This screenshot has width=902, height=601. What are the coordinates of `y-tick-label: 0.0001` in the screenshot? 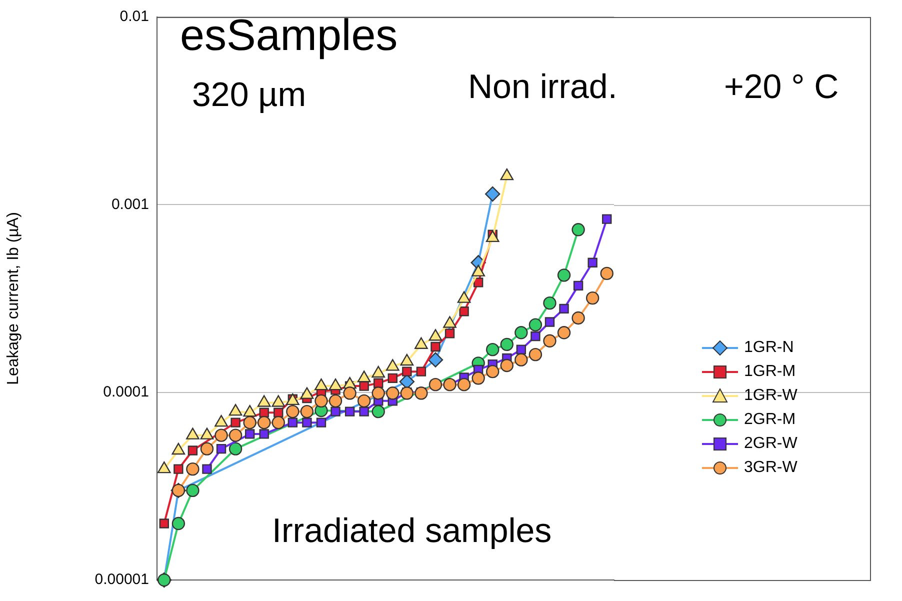 It's located at (126, 391).